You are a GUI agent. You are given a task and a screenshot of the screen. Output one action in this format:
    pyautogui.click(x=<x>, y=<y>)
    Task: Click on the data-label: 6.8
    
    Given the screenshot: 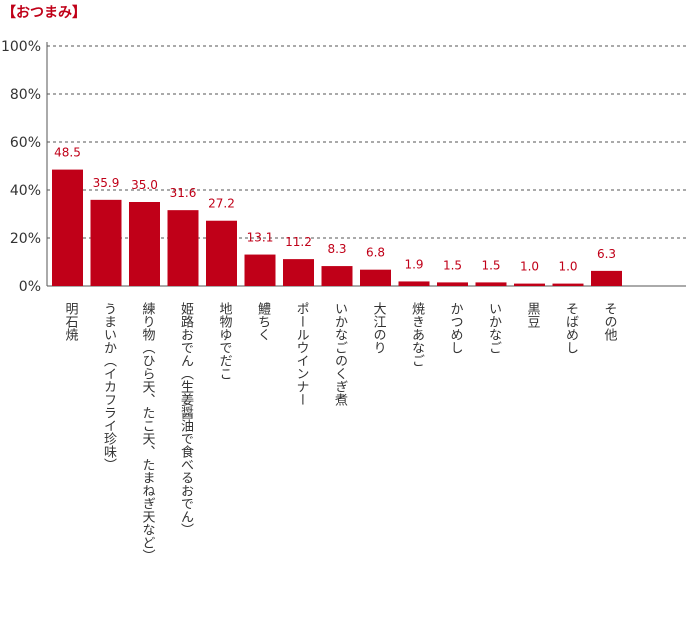 What is the action you would take?
    pyautogui.click(x=375, y=253)
    